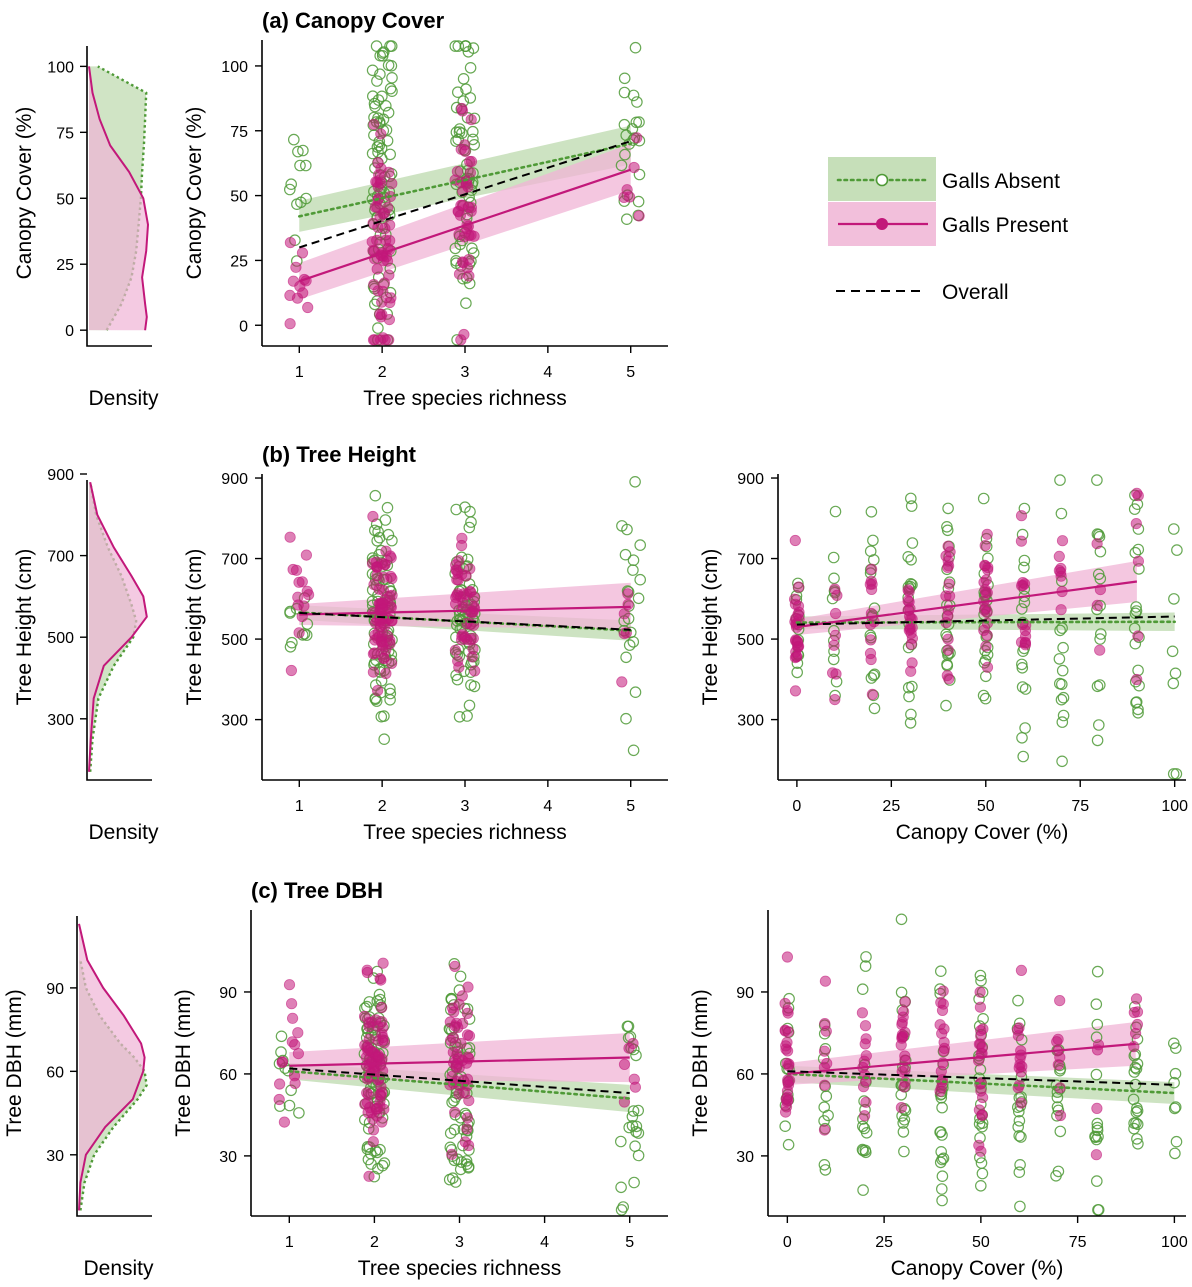  I want to click on y-tick-label: 500, so click(234, 640).